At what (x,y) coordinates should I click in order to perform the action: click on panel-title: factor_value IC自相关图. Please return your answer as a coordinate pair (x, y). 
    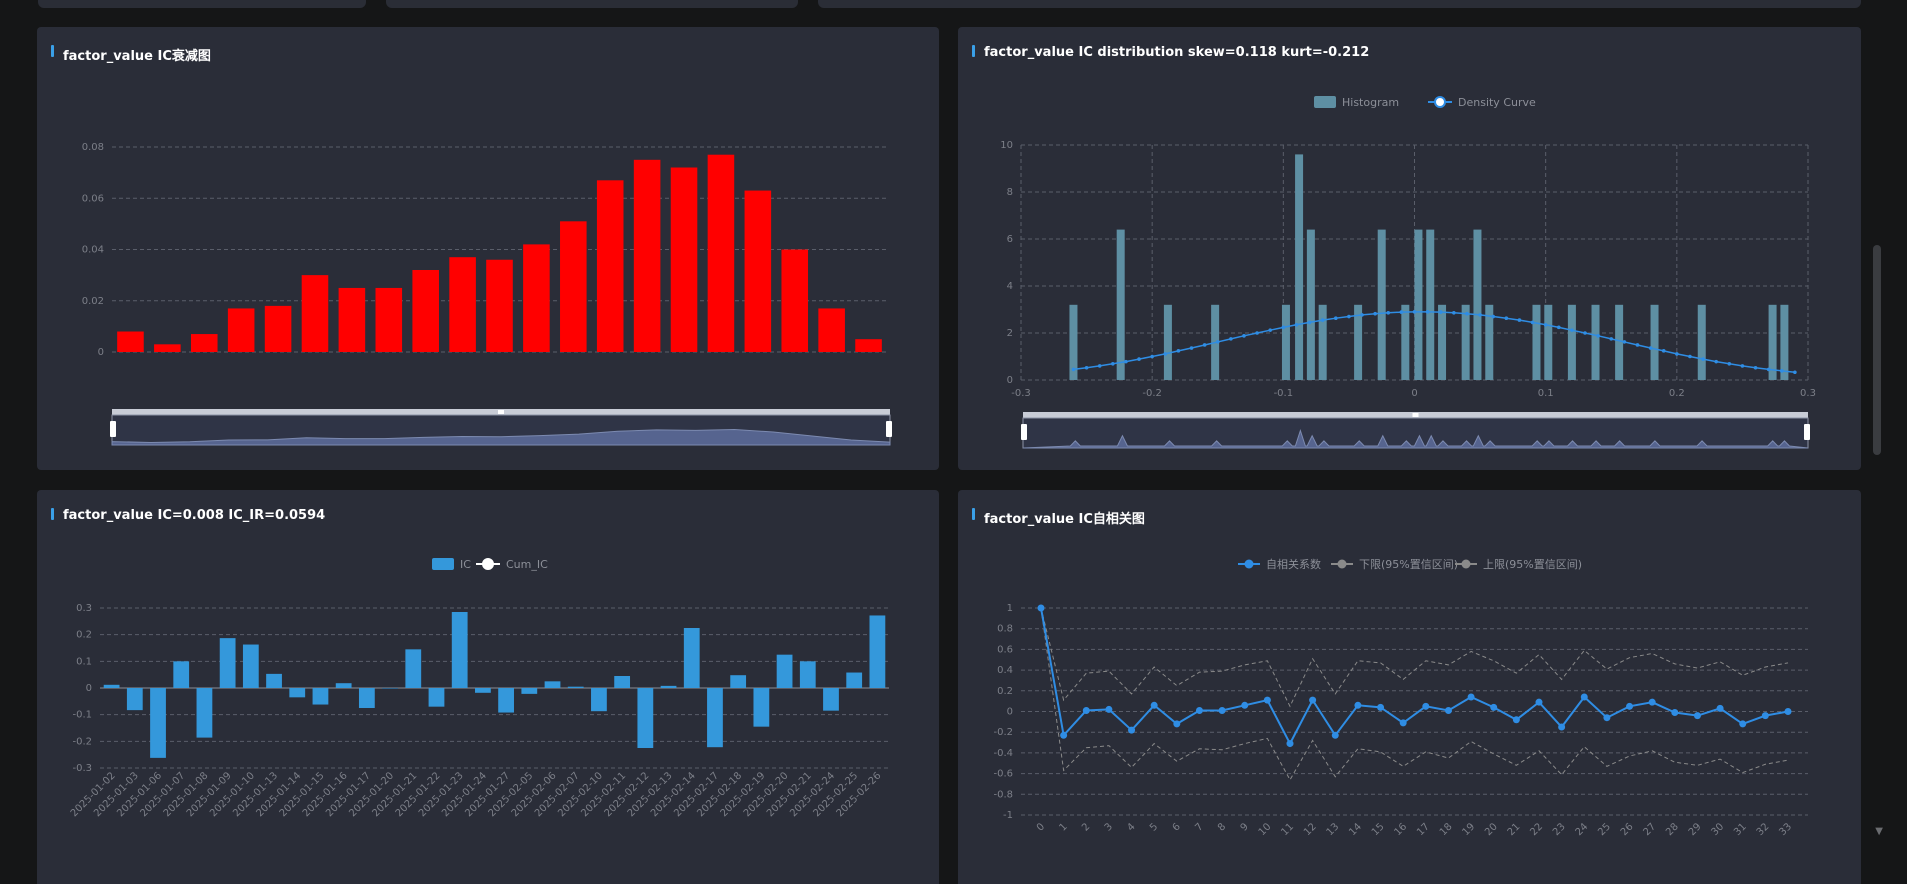
    Looking at the image, I should click on (1058, 517).